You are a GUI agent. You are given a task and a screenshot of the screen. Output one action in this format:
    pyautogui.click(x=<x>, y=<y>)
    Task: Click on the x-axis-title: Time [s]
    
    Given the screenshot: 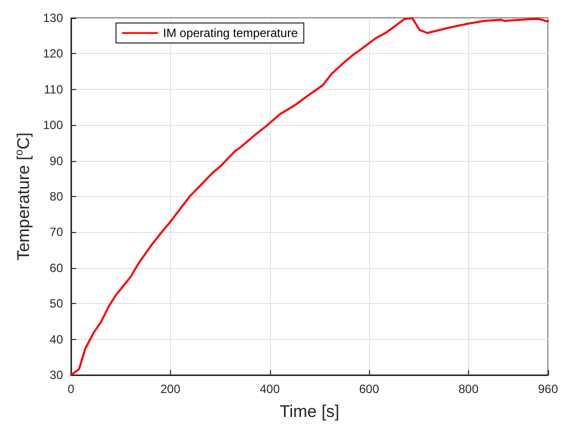 What is the action you would take?
    pyautogui.click(x=310, y=411)
    